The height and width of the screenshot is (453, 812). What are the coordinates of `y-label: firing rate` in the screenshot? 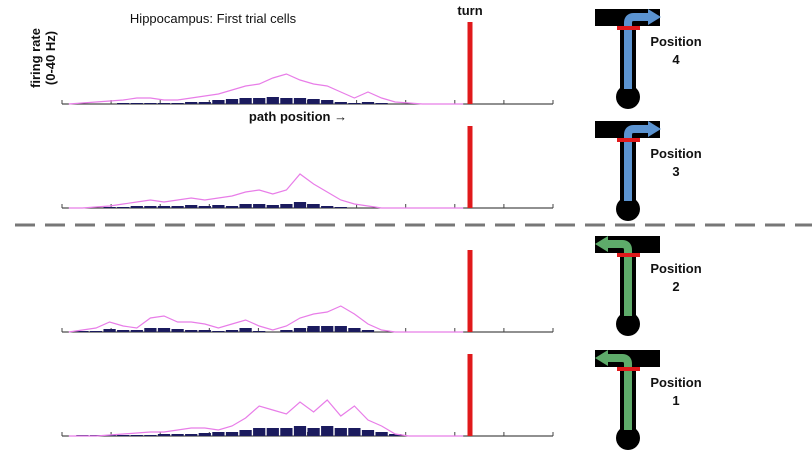 It's located at (35, 58).